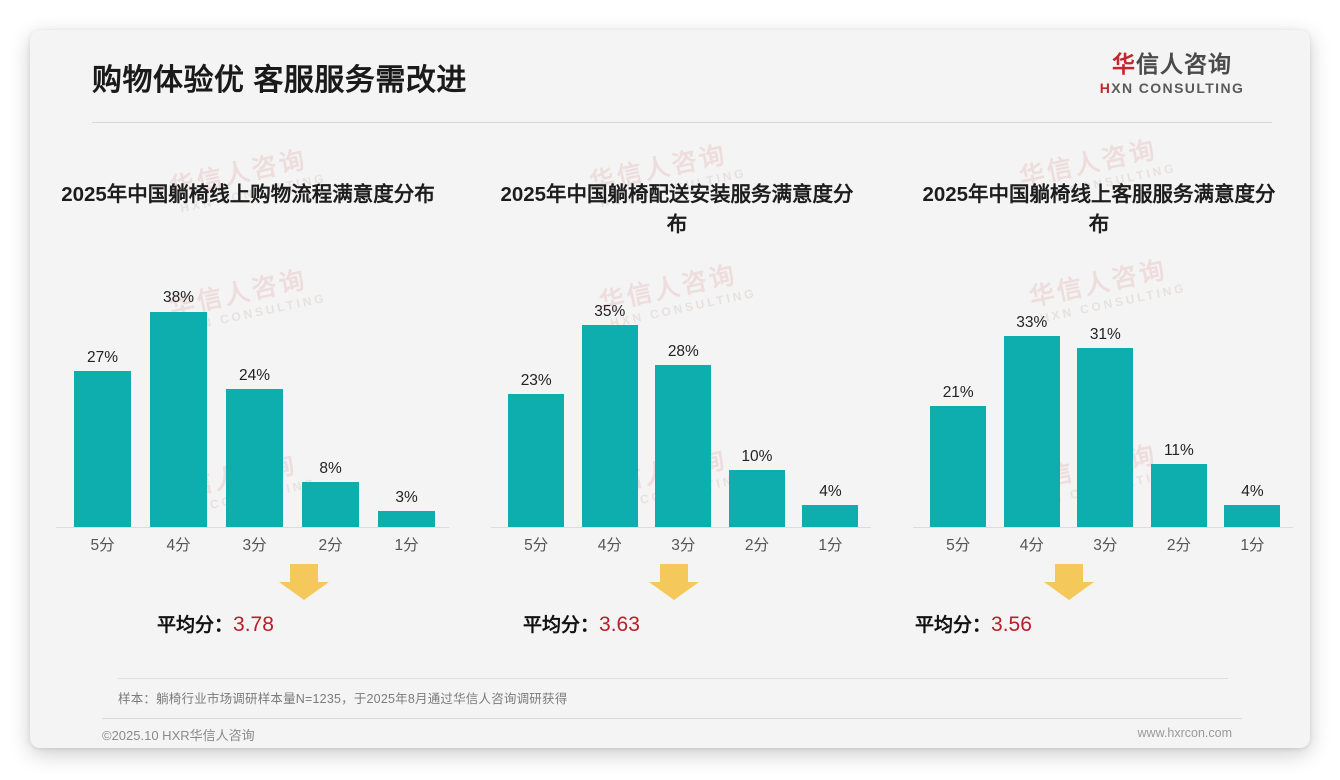 Image resolution: width=1340 pixels, height=780 pixels. Describe the element at coordinates (673, 678) in the screenshot. I see `footnote-divider` at that location.